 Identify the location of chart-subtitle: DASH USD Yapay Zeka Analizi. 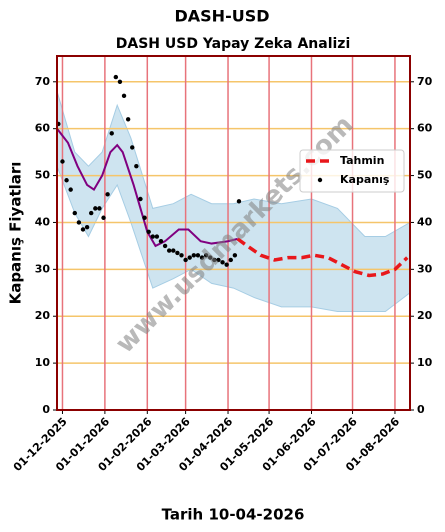
(233, 44).